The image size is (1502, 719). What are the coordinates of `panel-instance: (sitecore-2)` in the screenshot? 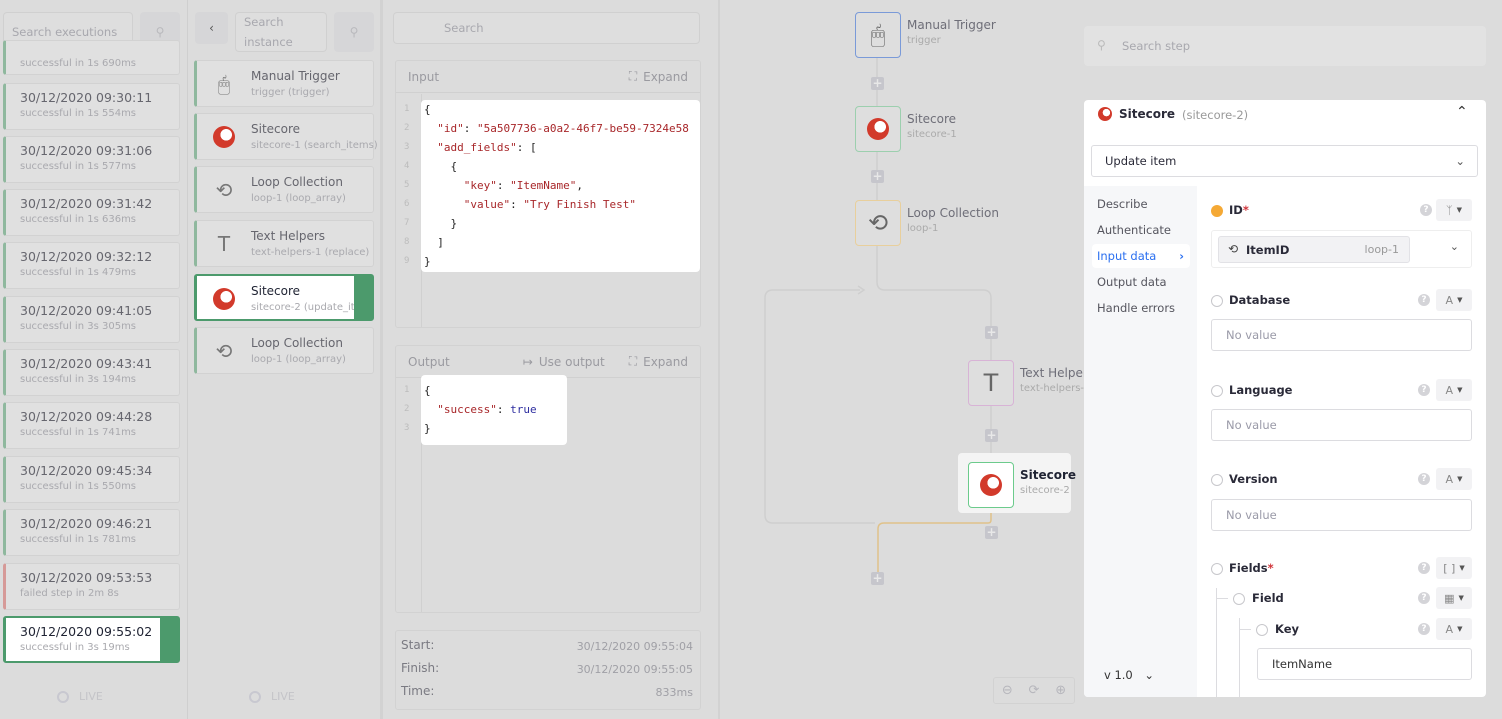 It's located at (1215, 115).